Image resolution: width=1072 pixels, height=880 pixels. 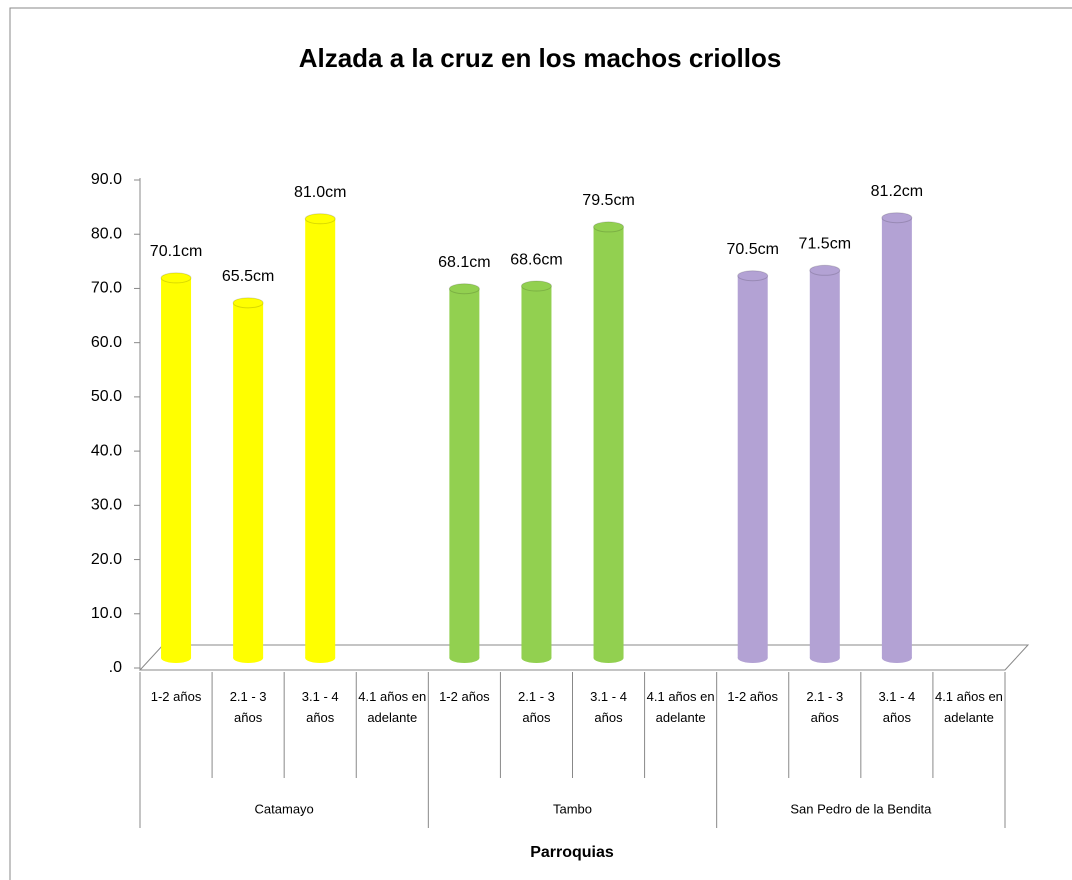 I want to click on y-tick-label: 60.0, so click(x=106, y=342).